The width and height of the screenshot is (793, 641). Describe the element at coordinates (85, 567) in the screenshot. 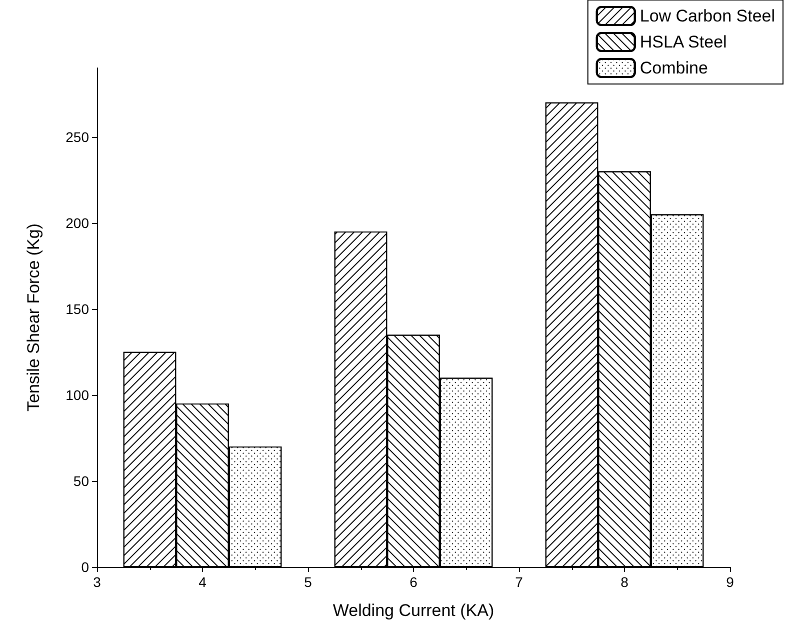

I see `y-tick-label: 0` at that location.